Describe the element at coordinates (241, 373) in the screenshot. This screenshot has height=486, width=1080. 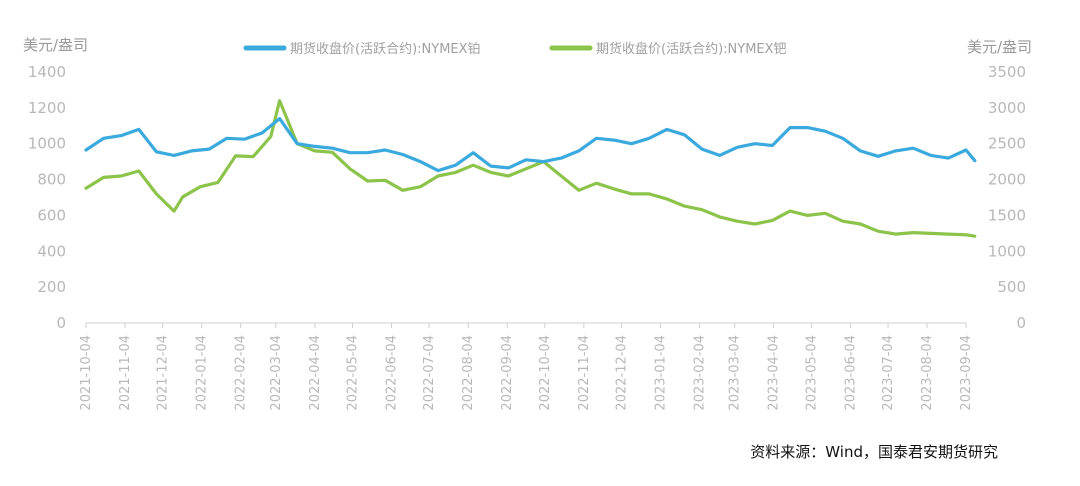
I see `x-tick-label: 2022-02-04` at that location.